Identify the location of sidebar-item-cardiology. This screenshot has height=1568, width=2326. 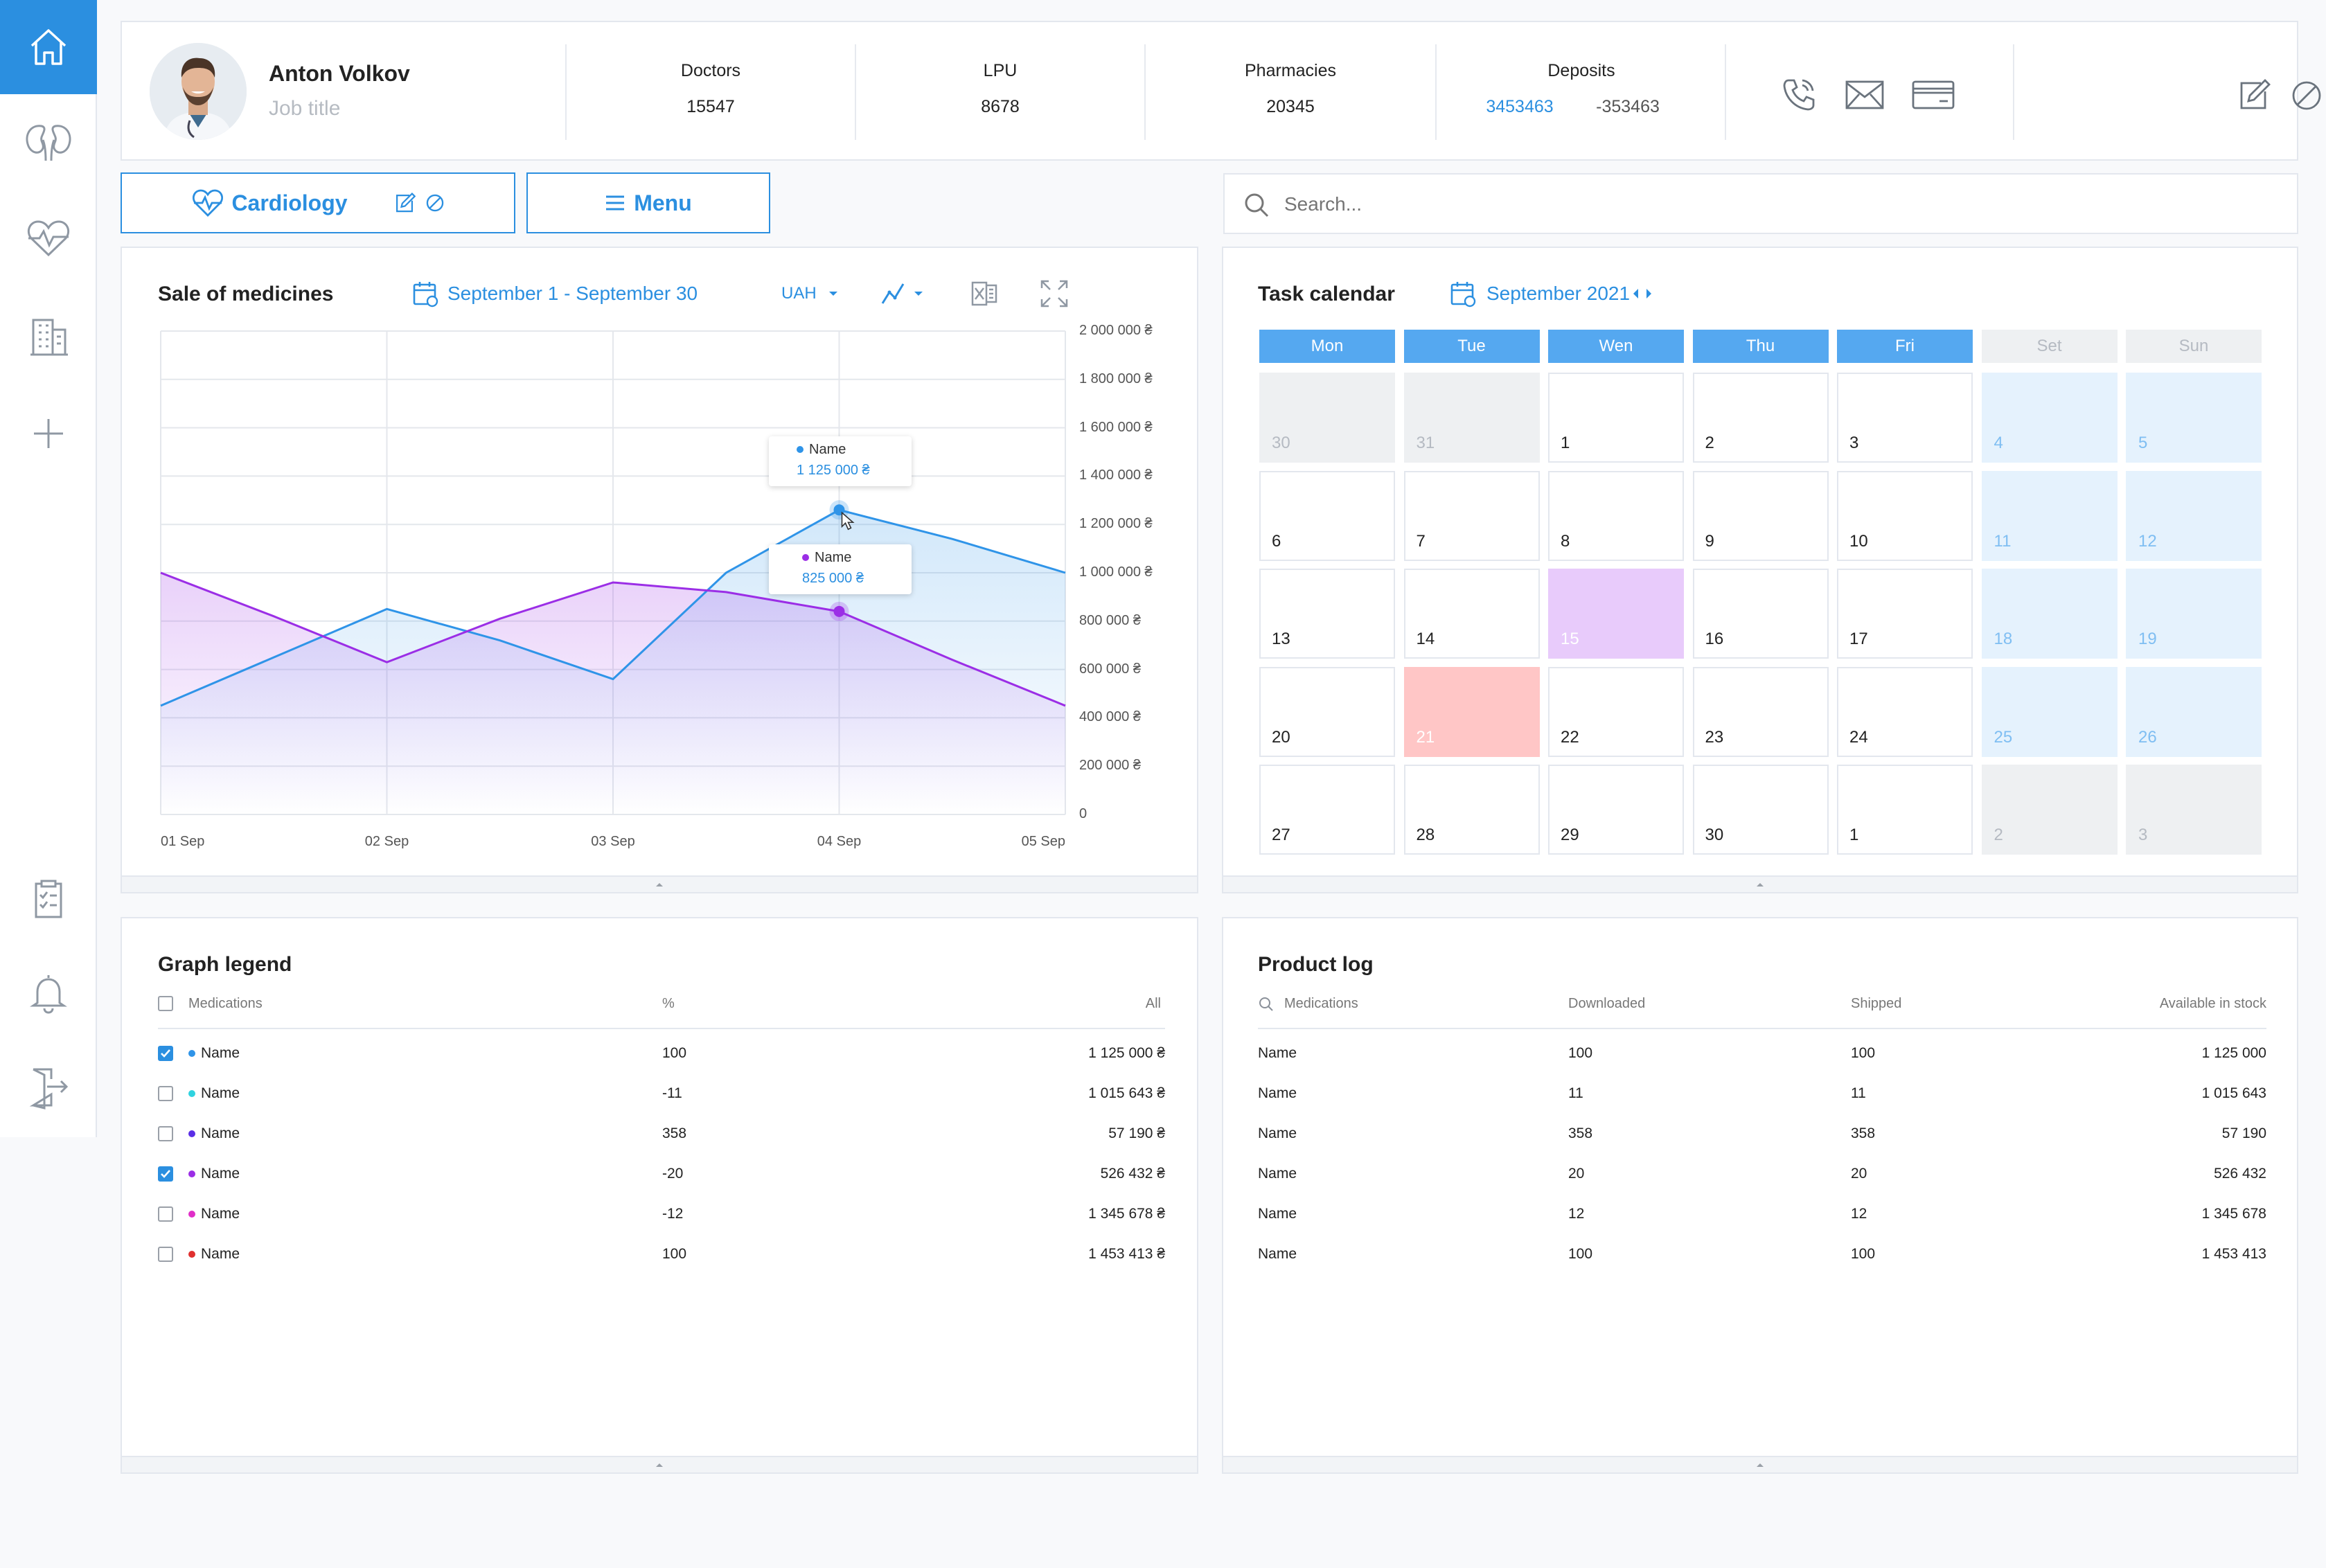
(48, 238).